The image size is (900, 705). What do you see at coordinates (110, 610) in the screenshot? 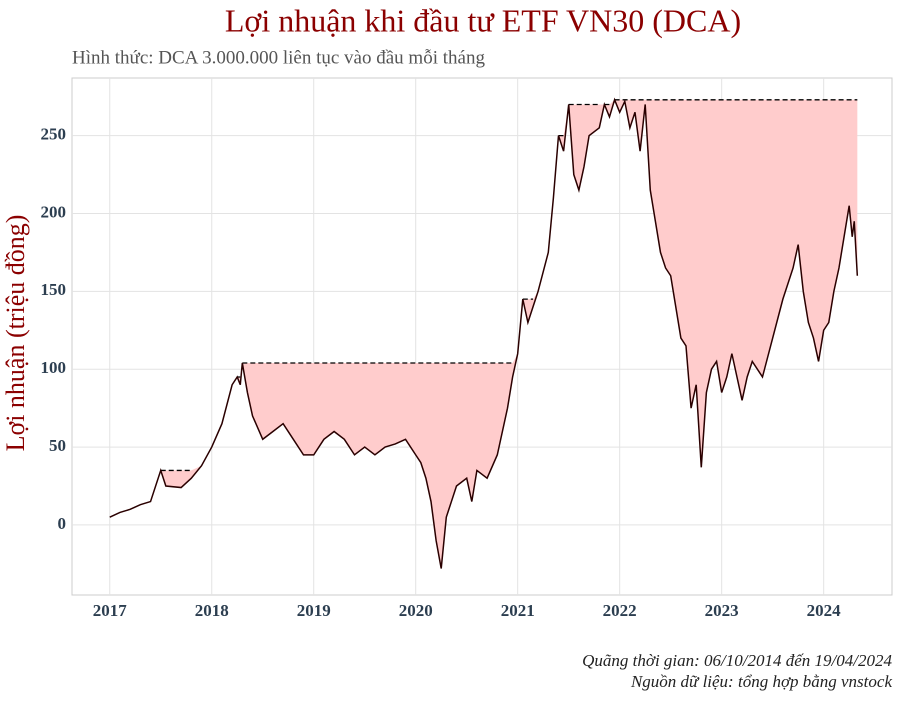
I see `x-tick-label: 2017` at bounding box center [110, 610].